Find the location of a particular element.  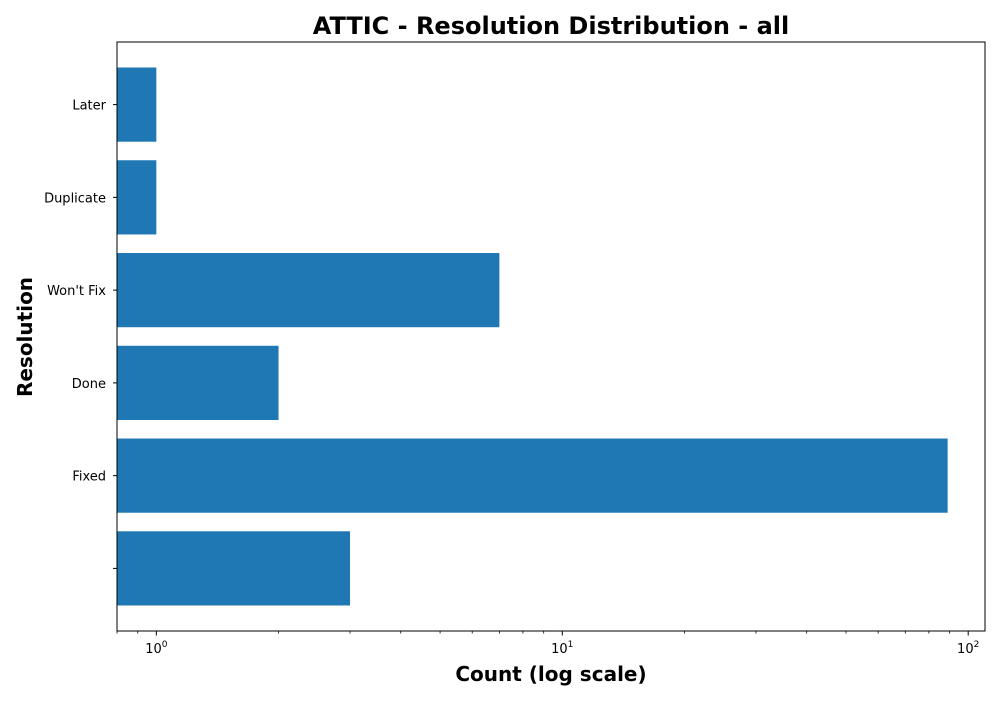

y-tick-label-5: Later is located at coordinates (89, 106).